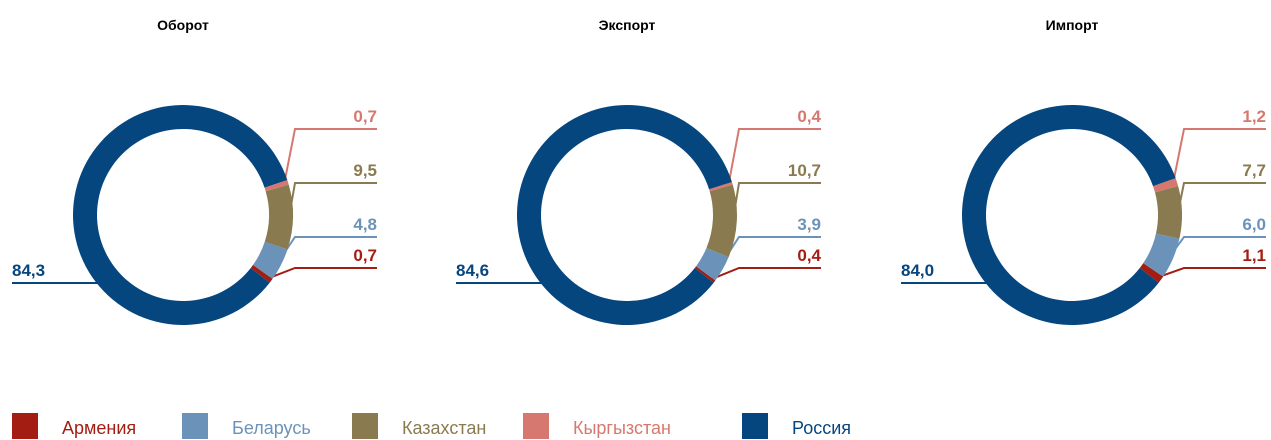 Image resolution: width=1271 pixels, height=440 pixels. I want to click on value-label: 6,0, so click(1254, 224).